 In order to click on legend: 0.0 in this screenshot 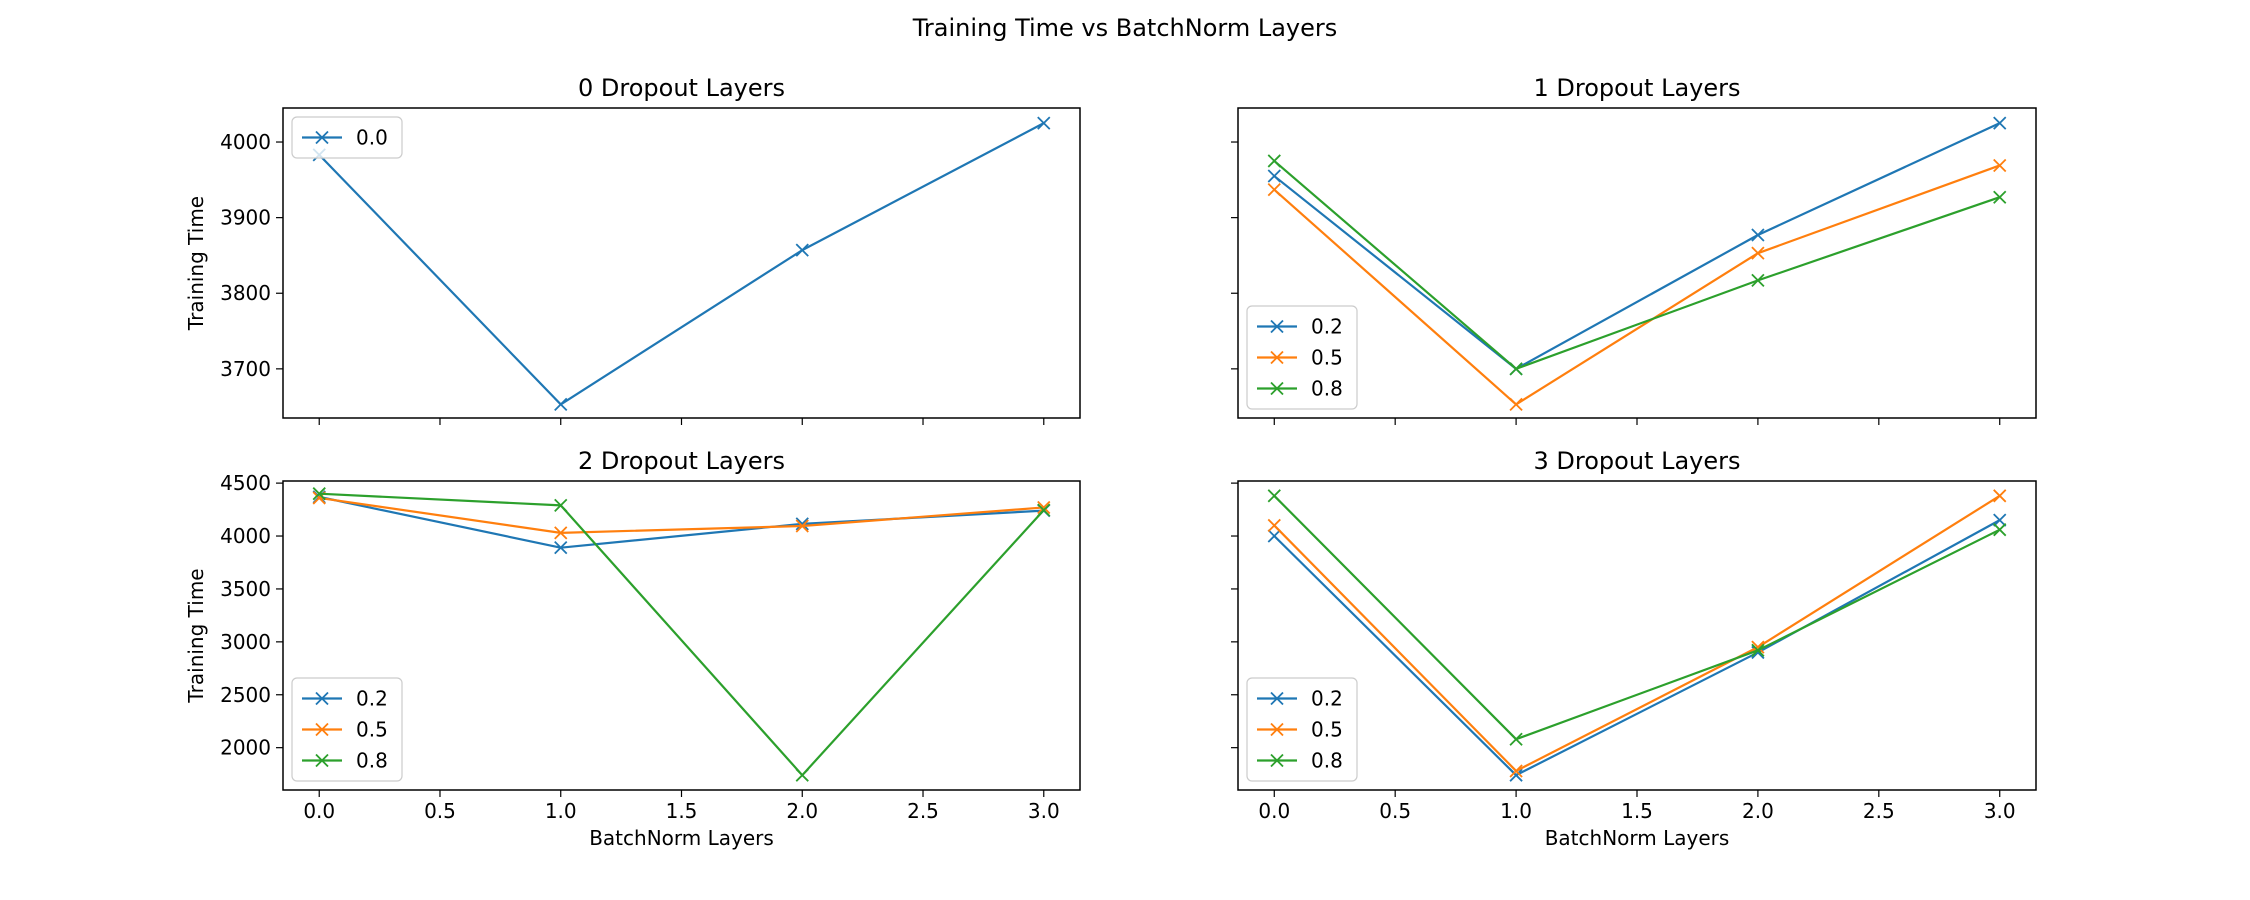, I will do `click(347, 137)`.